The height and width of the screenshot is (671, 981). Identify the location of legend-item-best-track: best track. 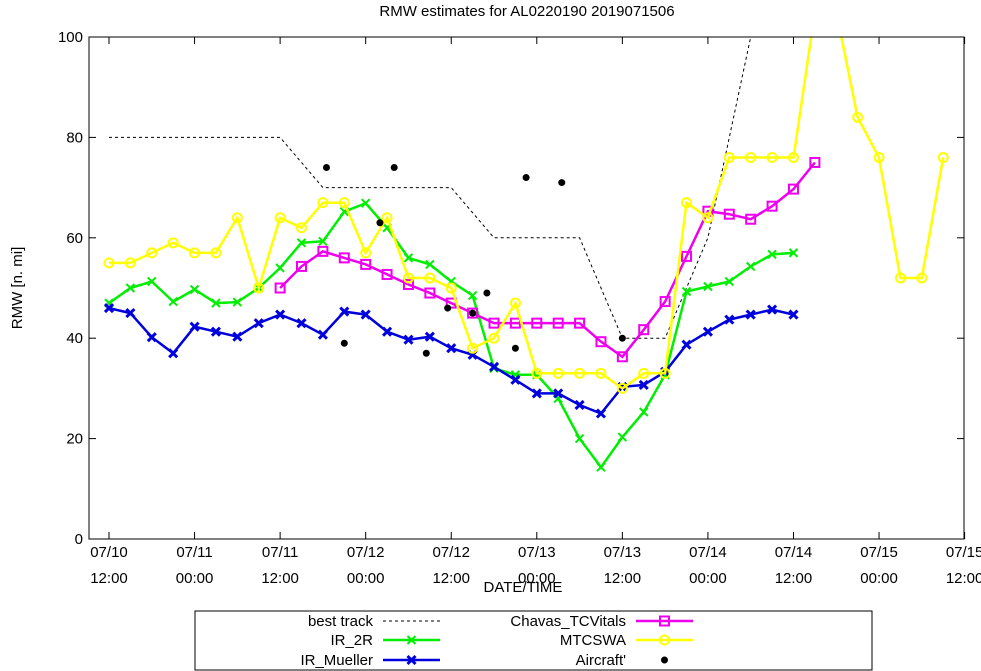
(374, 621).